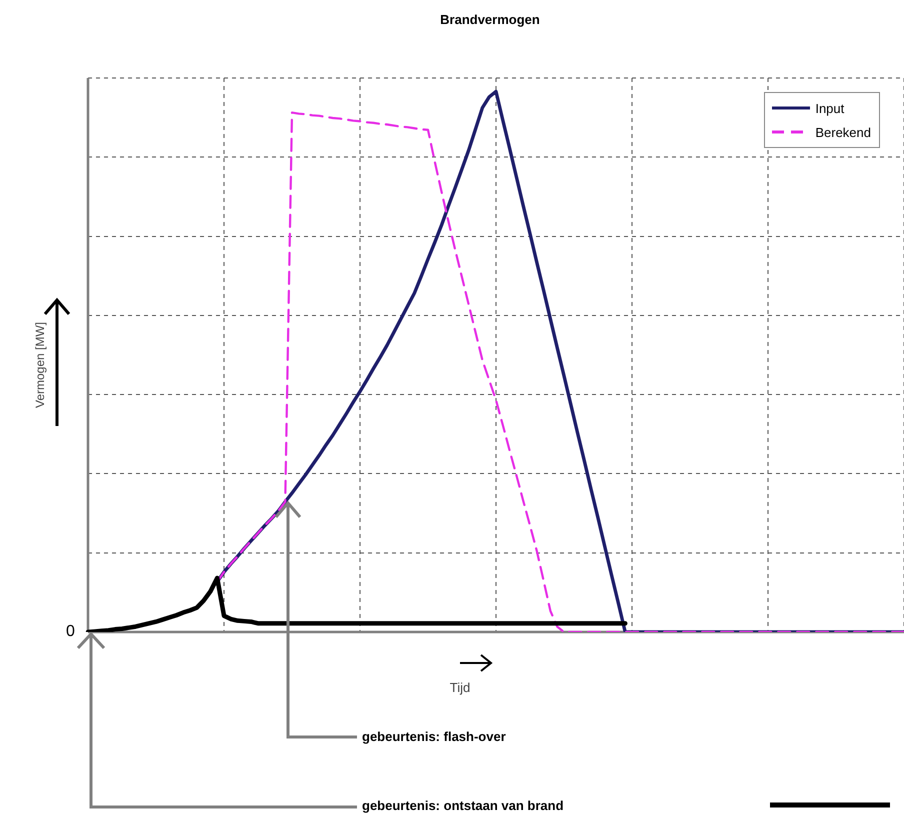  I want to click on y-axis-title: Vermogen [MW], so click(40, 365).